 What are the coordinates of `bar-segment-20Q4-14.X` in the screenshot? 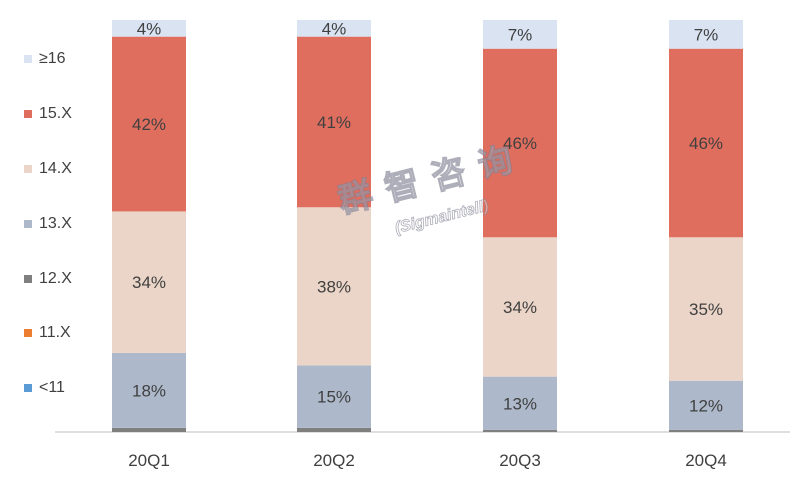 It's located at (706, 309).